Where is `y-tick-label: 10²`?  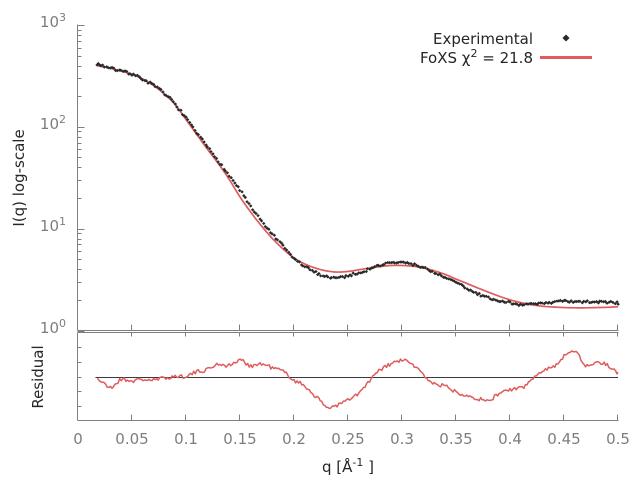
y-tick-label: 10² is located at coordinates (52, 123).